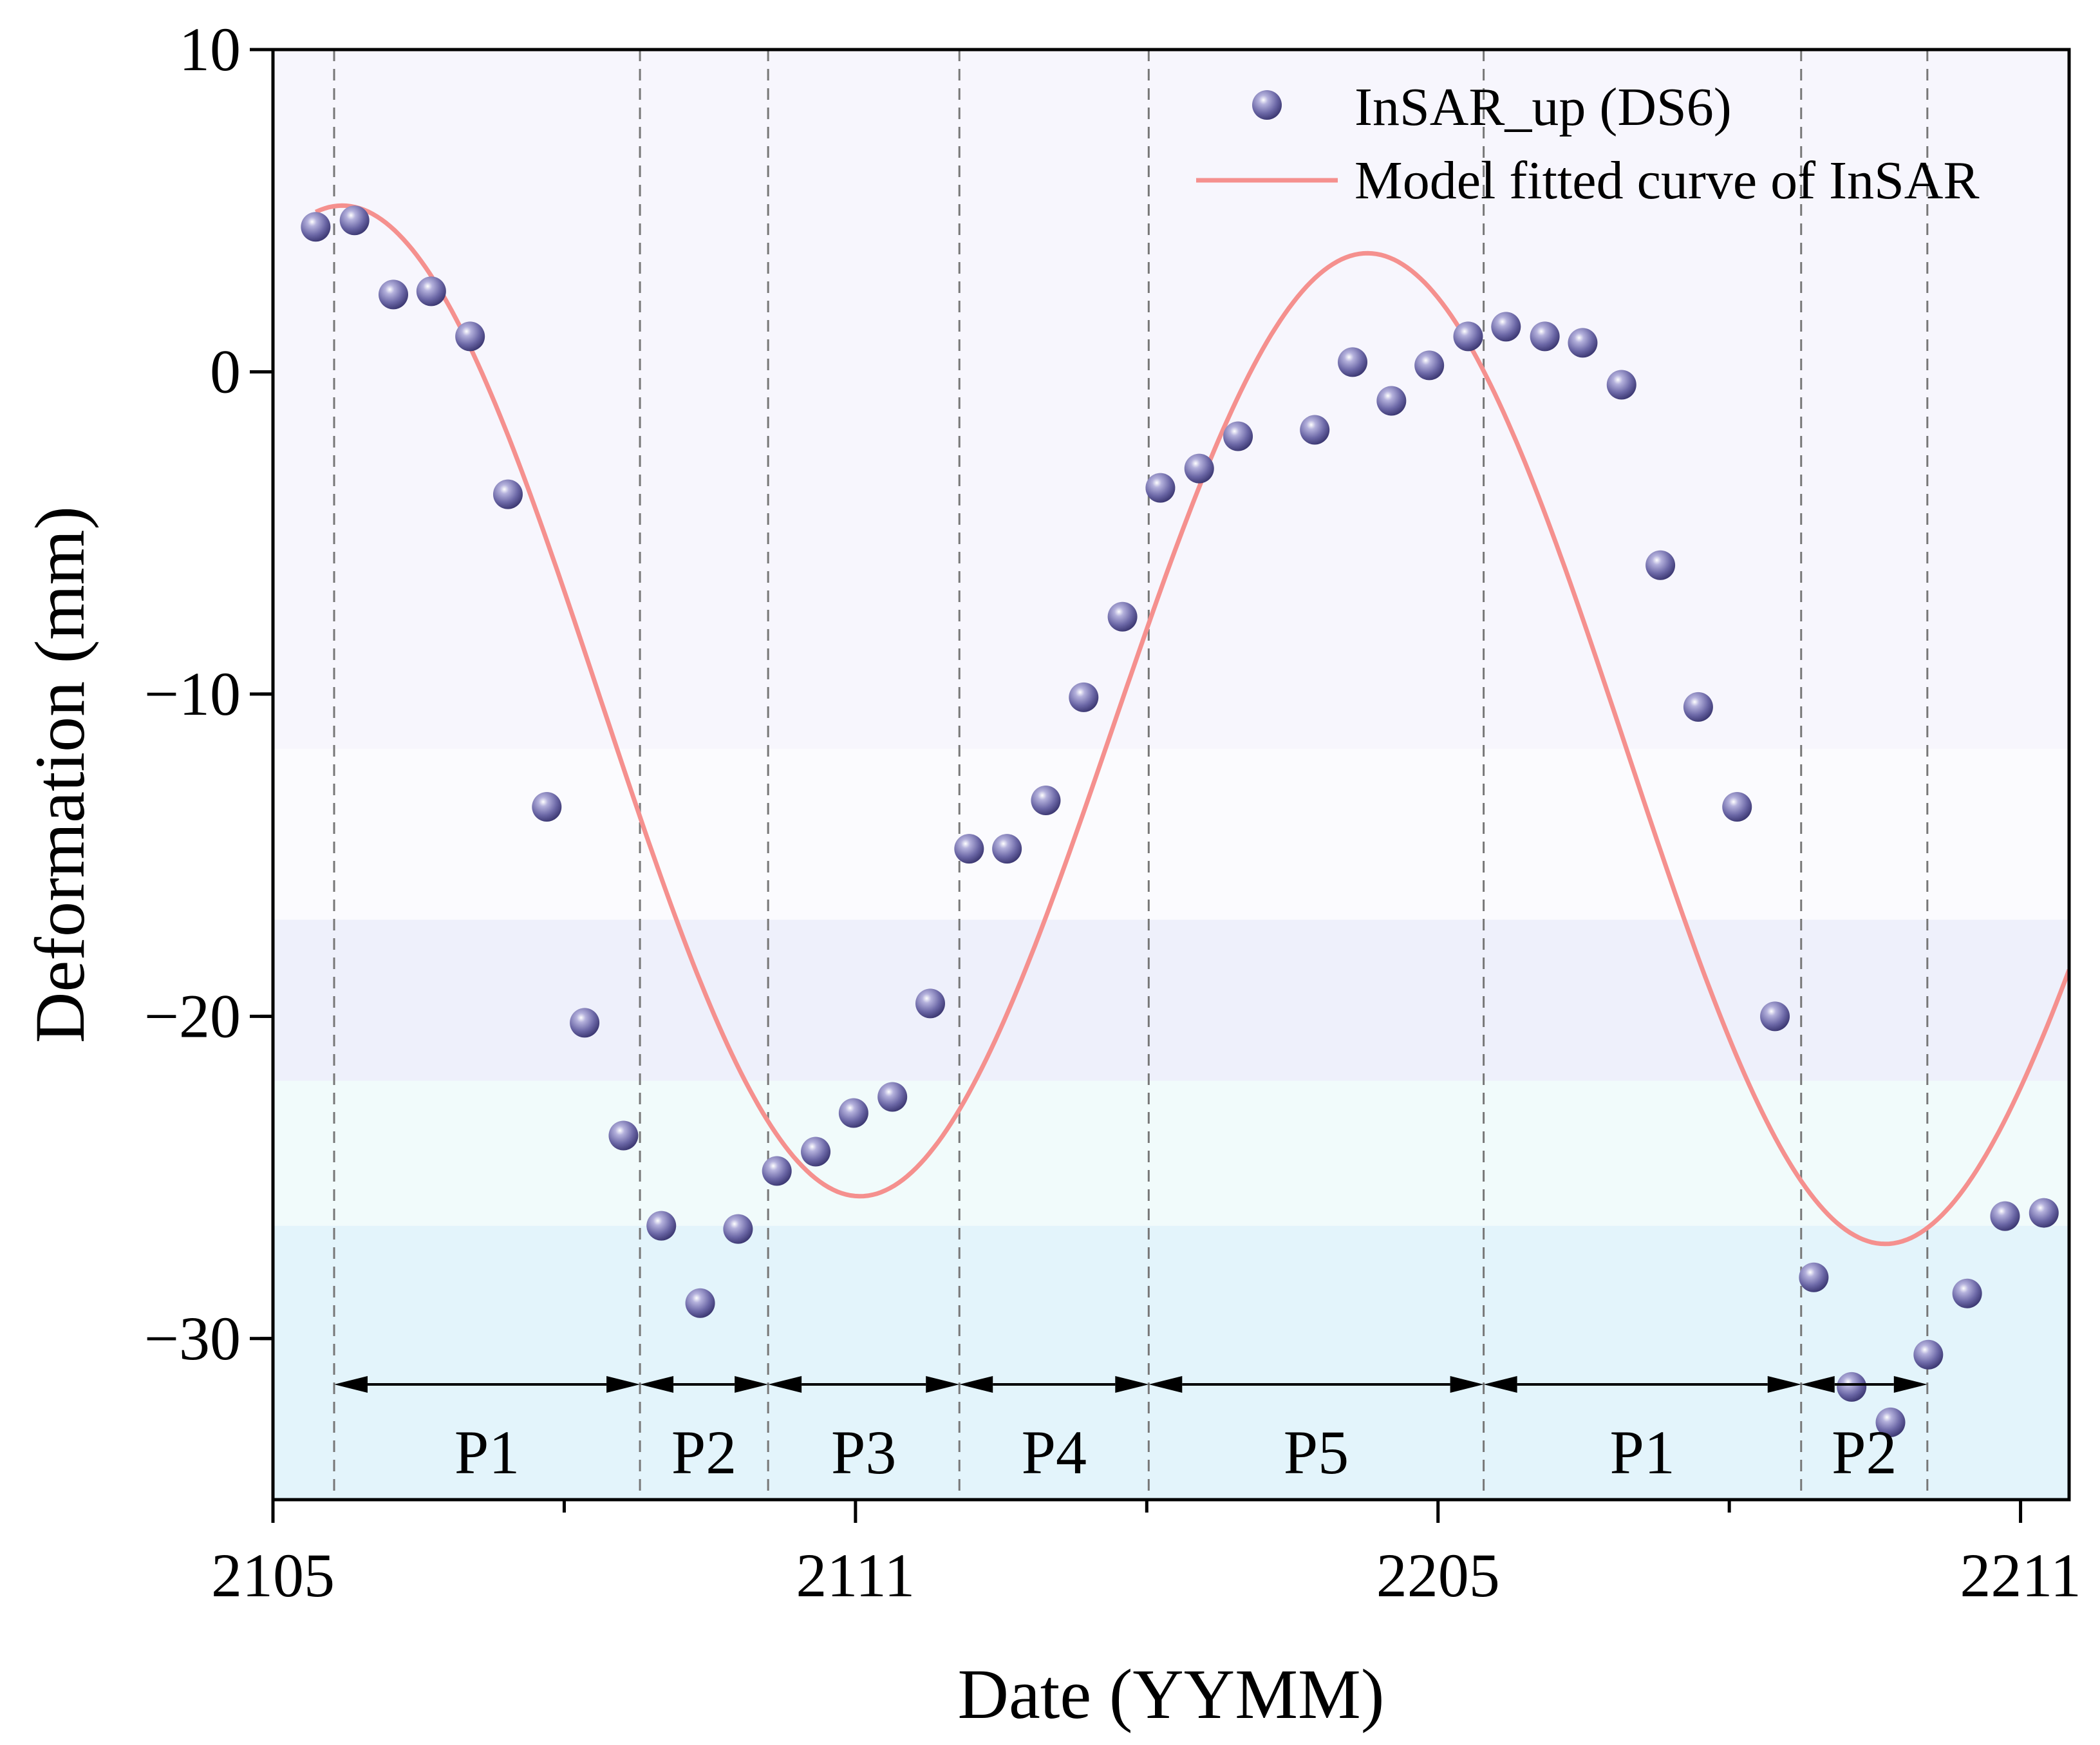  What do you see at coordinates (210, 50) in the screenshot?
I see `y-tick-label: 10` at bounding box center [210, 50].